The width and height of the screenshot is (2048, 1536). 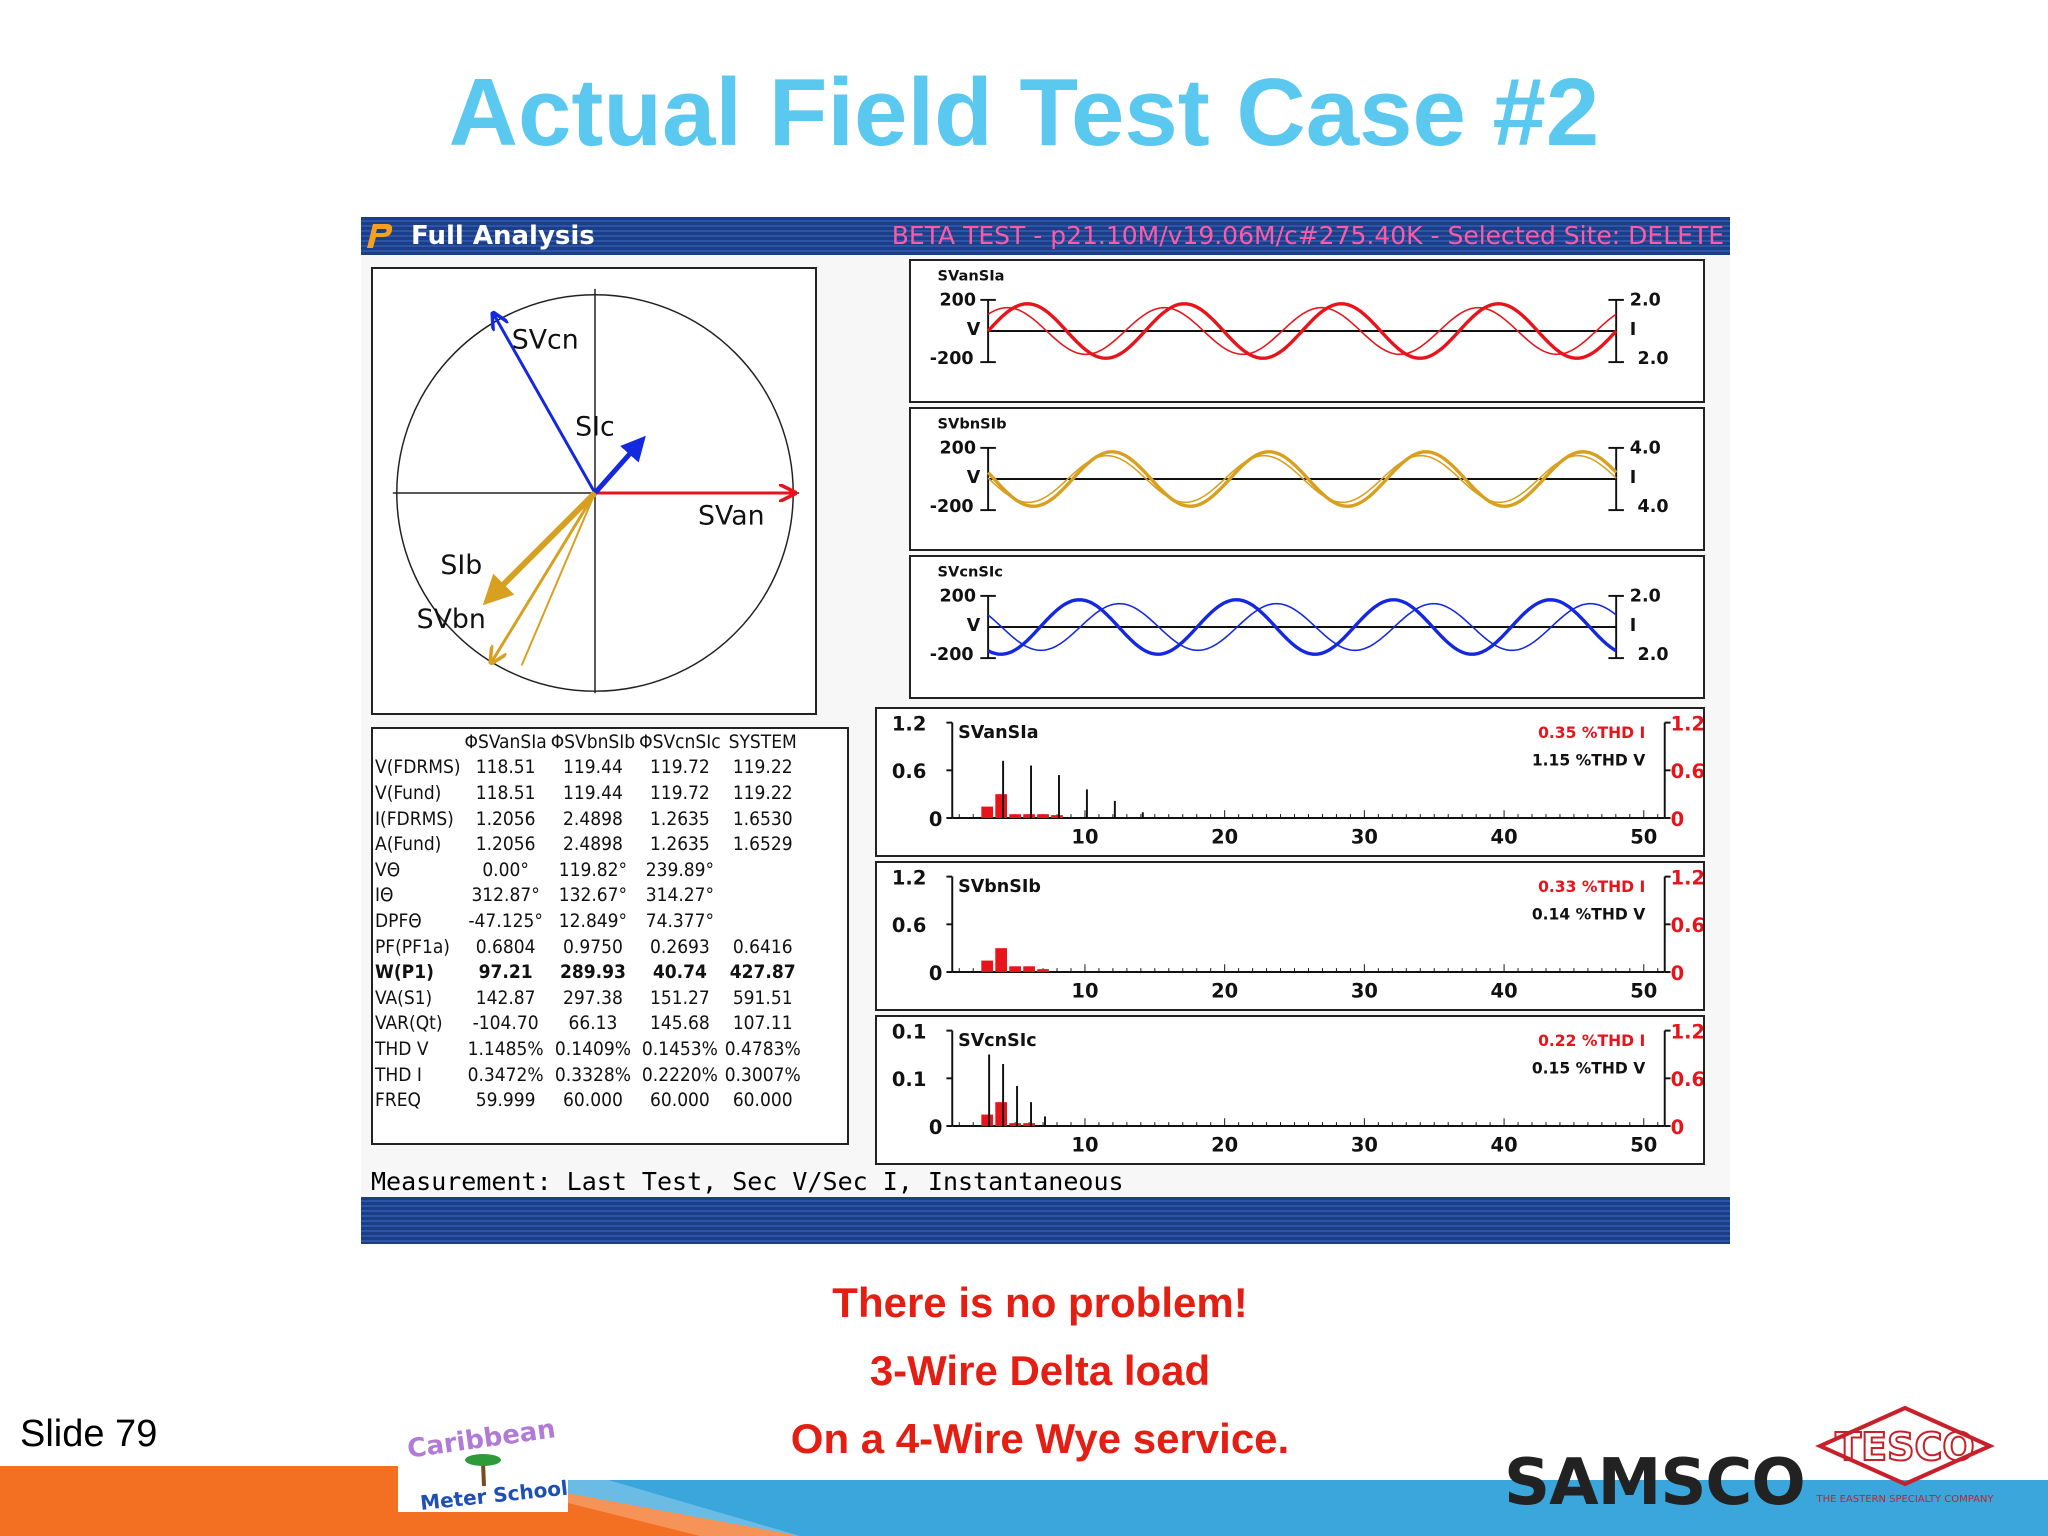 What do you see at coordinates (952, 655) in the screenshot?
I see `v-bot-tick: -200` at bounding box center [952, 655].